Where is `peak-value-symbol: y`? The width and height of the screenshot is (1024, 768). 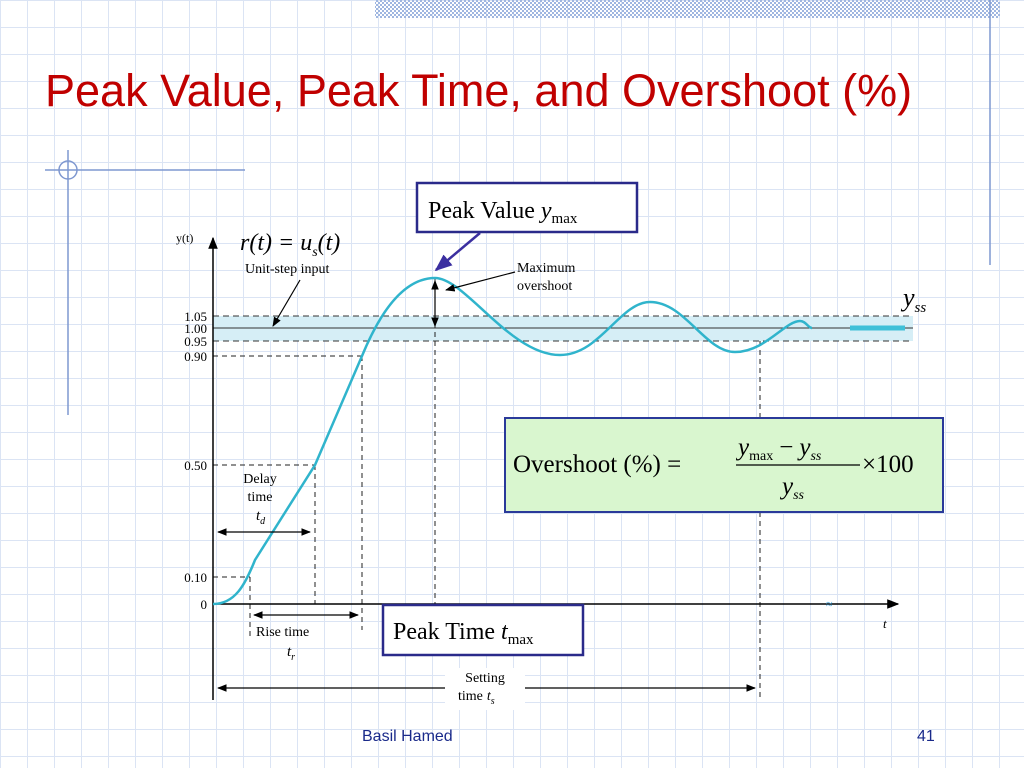
peak-value-symbol: y is located at coordinates (545, 211).